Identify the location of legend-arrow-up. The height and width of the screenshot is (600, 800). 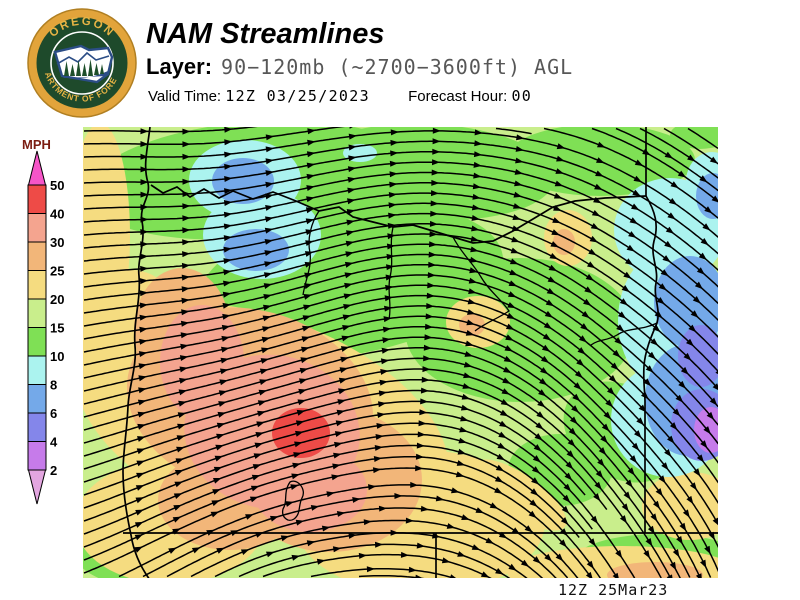
(37, 168).